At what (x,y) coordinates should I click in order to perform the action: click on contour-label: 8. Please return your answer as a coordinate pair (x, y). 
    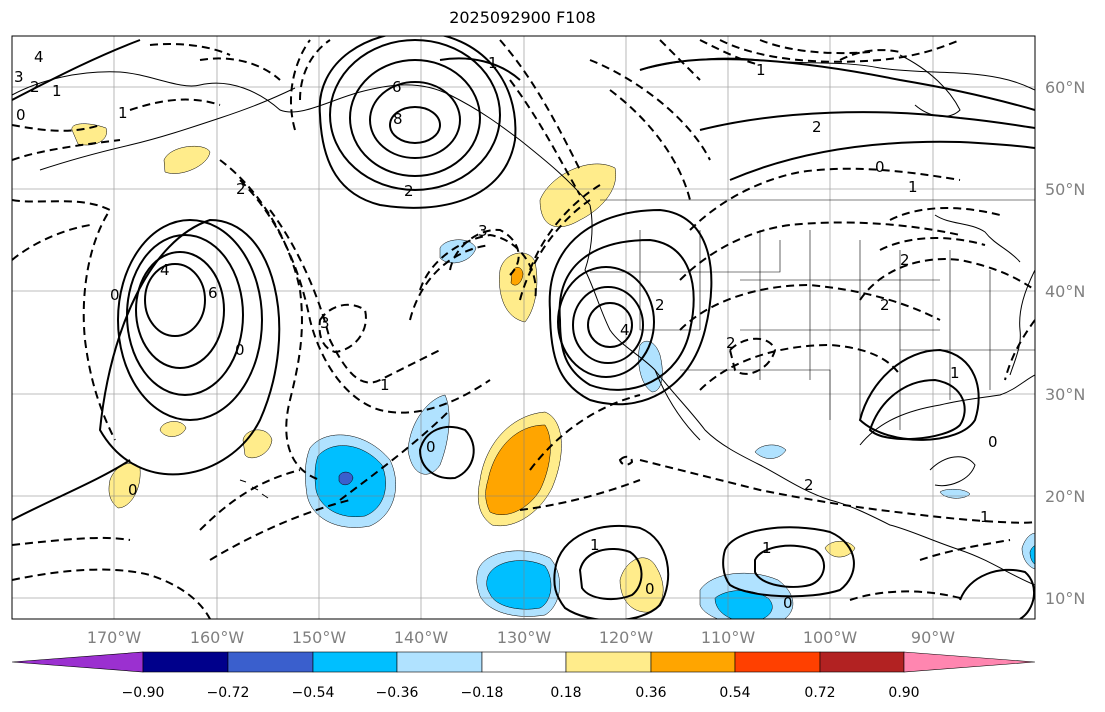
    Looking at the image, I should click on (398, 119).